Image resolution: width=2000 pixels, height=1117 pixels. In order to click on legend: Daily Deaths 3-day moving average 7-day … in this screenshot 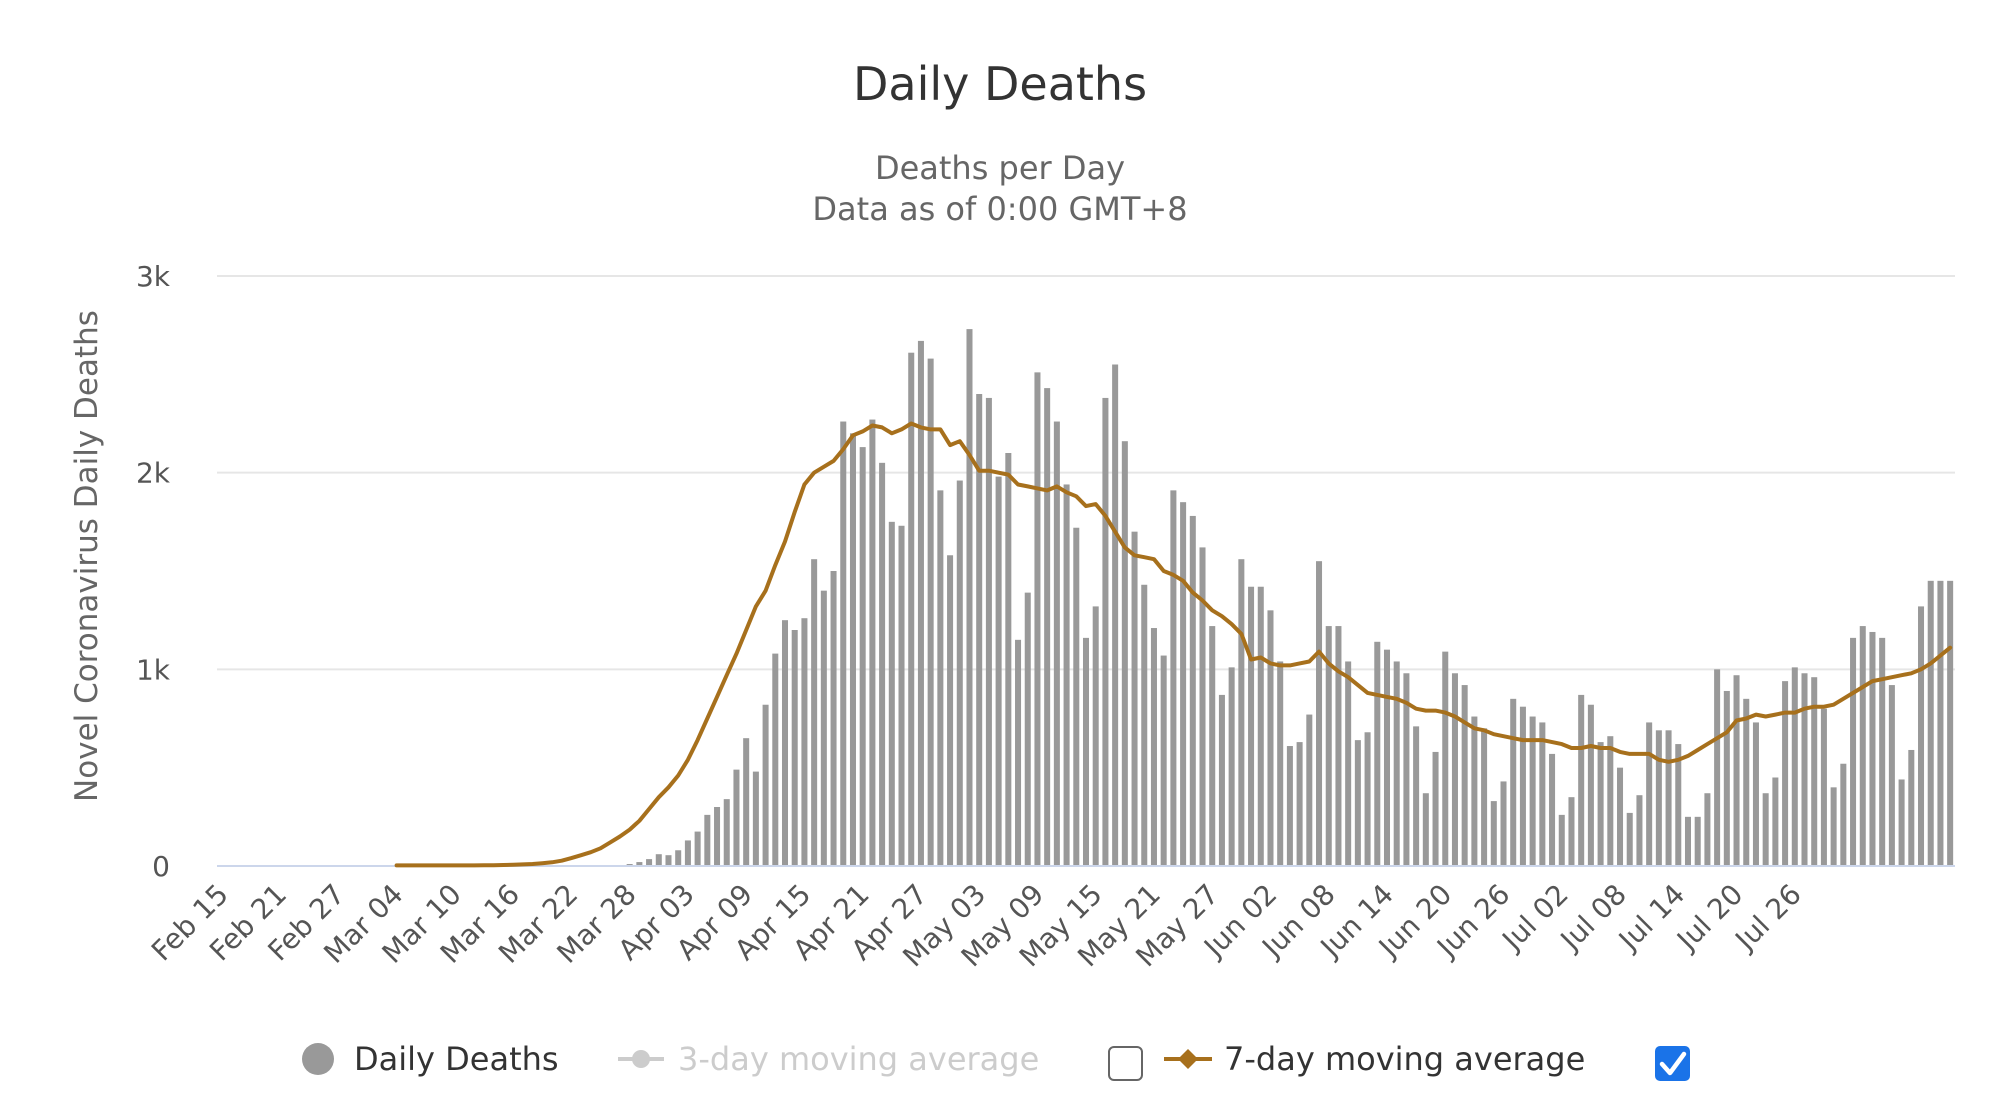, I will do `click(996, 1060)`.